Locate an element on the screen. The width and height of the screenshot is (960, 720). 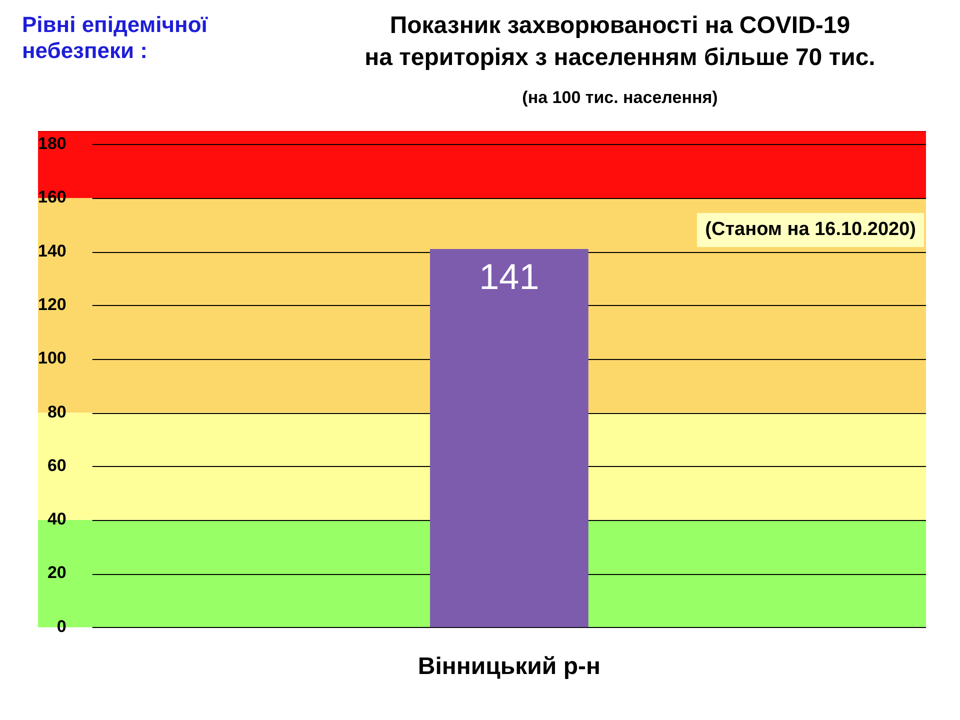
y-tick-label: 180 is located at coordinates (52, 144).